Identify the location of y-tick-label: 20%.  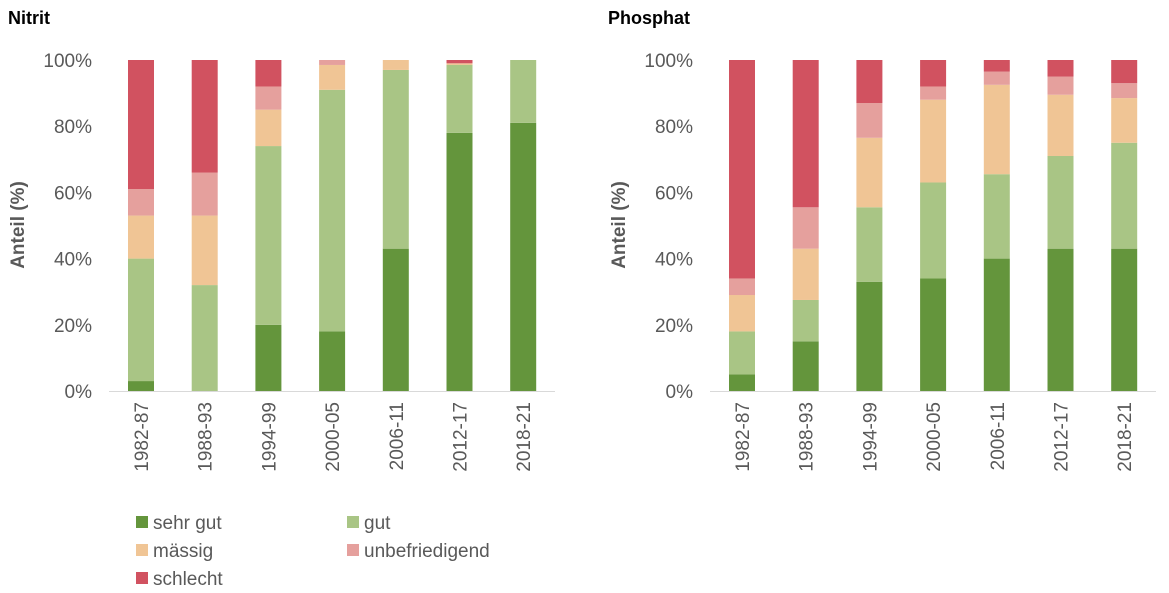
(73, 326).